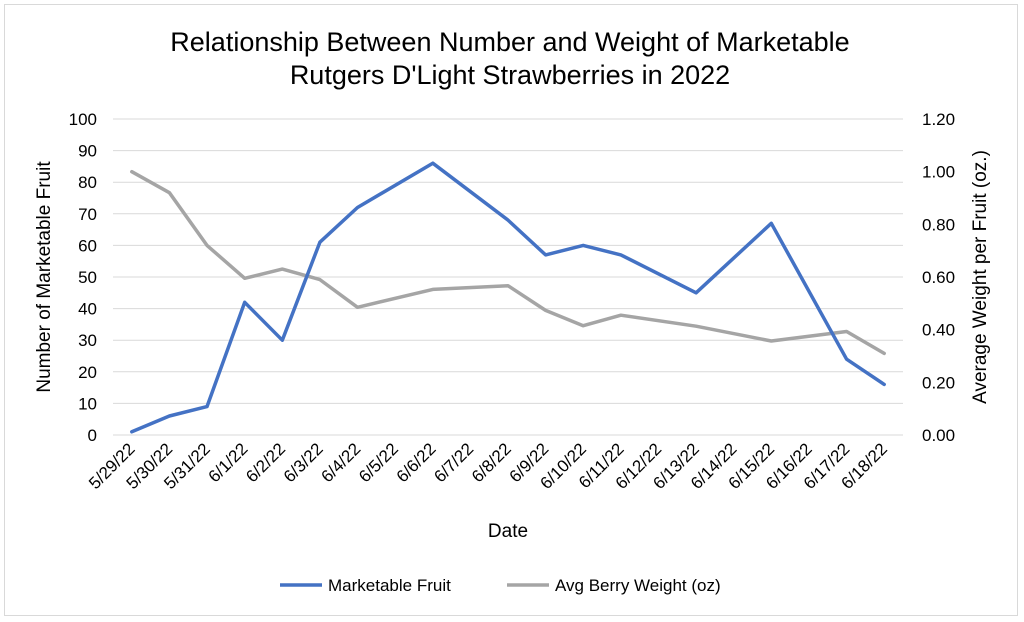  What do you see at coordinates (340, 462) in the screenshot?
I see `x-tick-label: 6/4/22` at bounding box center [340, 462].